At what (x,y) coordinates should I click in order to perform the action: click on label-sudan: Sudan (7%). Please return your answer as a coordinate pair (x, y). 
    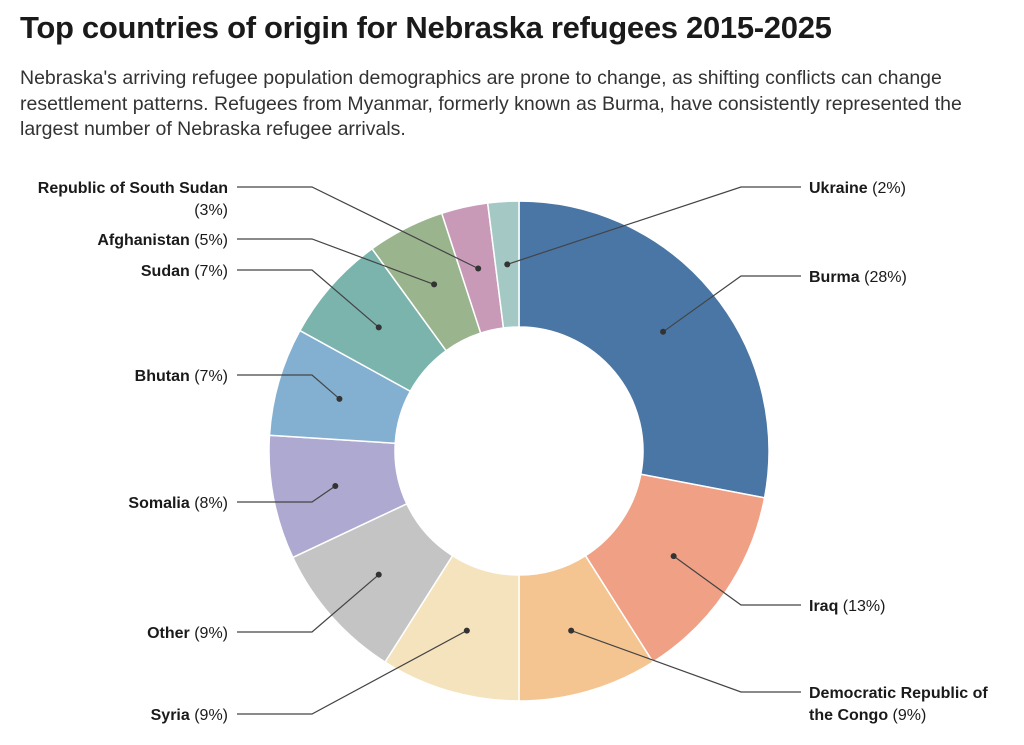
    Looking at the image, I should click on (184, 271).